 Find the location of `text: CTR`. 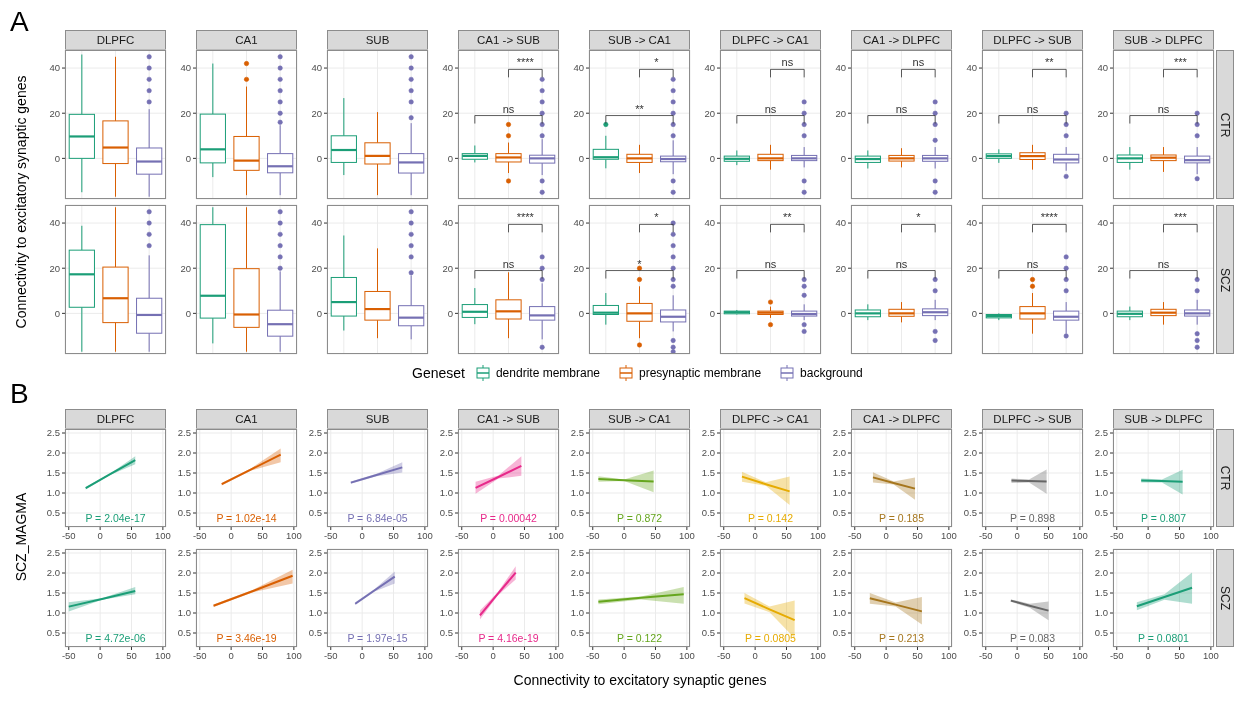

text: CTR is located at coordinates (1225, 478).